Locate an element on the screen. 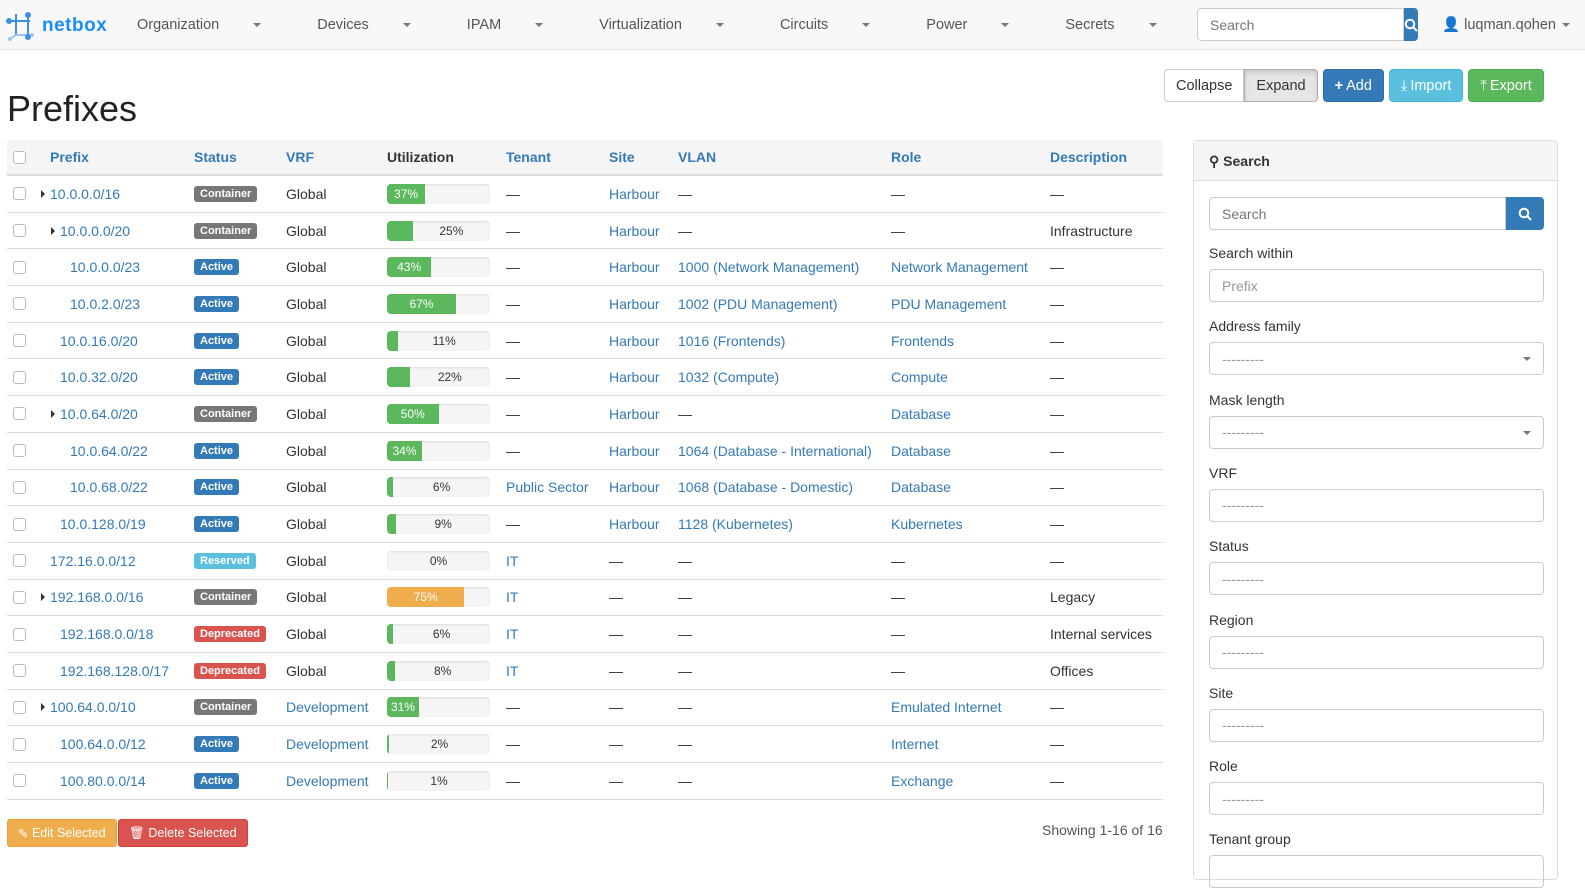 This screenshot has width=1585, height=888. prefix-link: 10.0.2.0/23 is located at coordinates (105, 303).